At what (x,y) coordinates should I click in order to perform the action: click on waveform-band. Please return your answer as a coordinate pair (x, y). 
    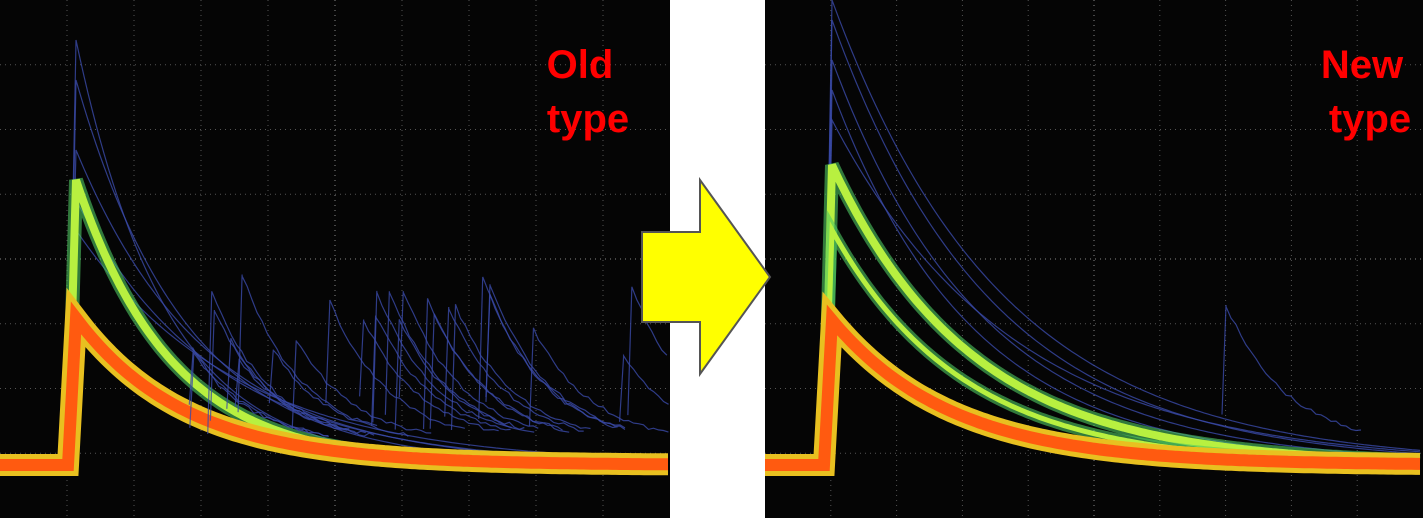
    Looking at the image, I should click on (1092, 387).